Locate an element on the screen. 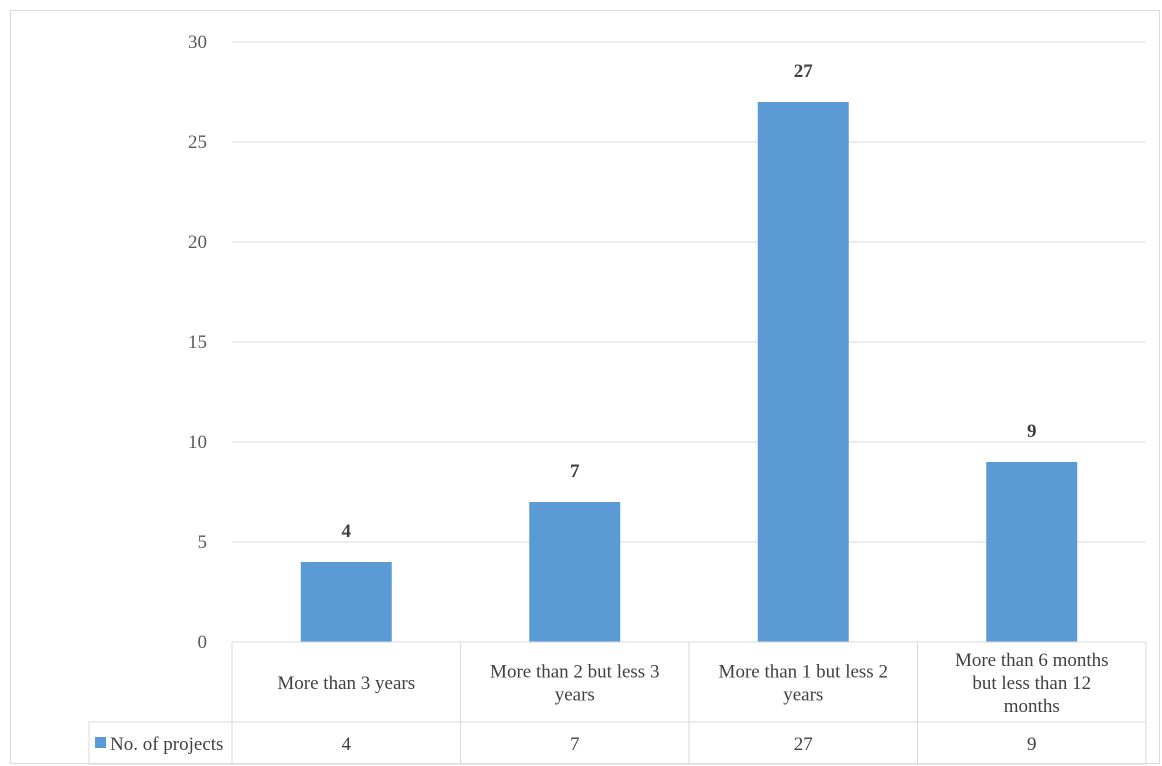  data-label: 27 is located at coordinates (804, 71).